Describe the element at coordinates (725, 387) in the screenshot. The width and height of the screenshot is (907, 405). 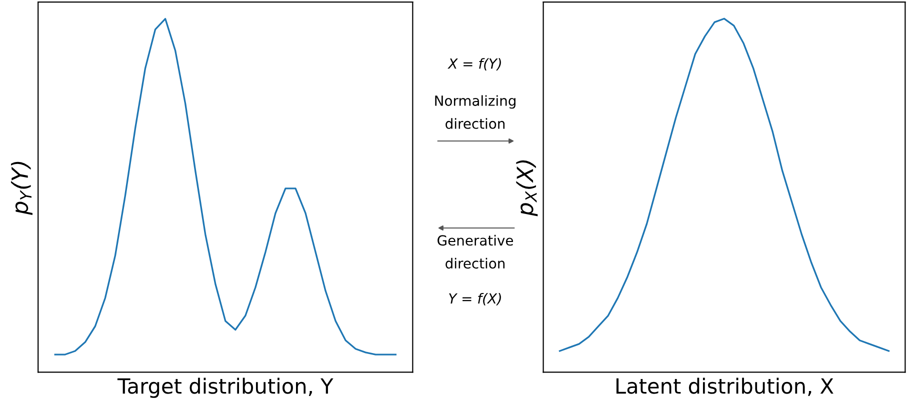
I see `x-axis-title: Latent distribution, X` at that location.